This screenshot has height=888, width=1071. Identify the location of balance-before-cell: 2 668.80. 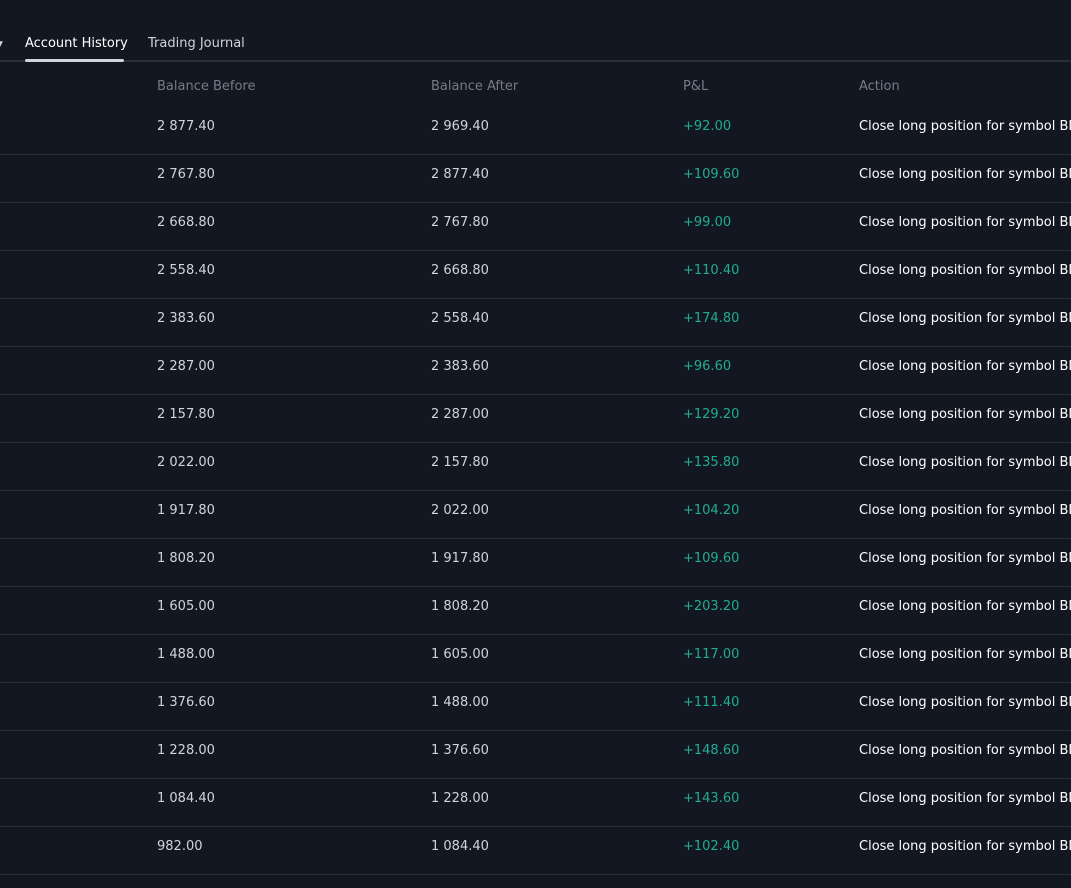
(186, 222).